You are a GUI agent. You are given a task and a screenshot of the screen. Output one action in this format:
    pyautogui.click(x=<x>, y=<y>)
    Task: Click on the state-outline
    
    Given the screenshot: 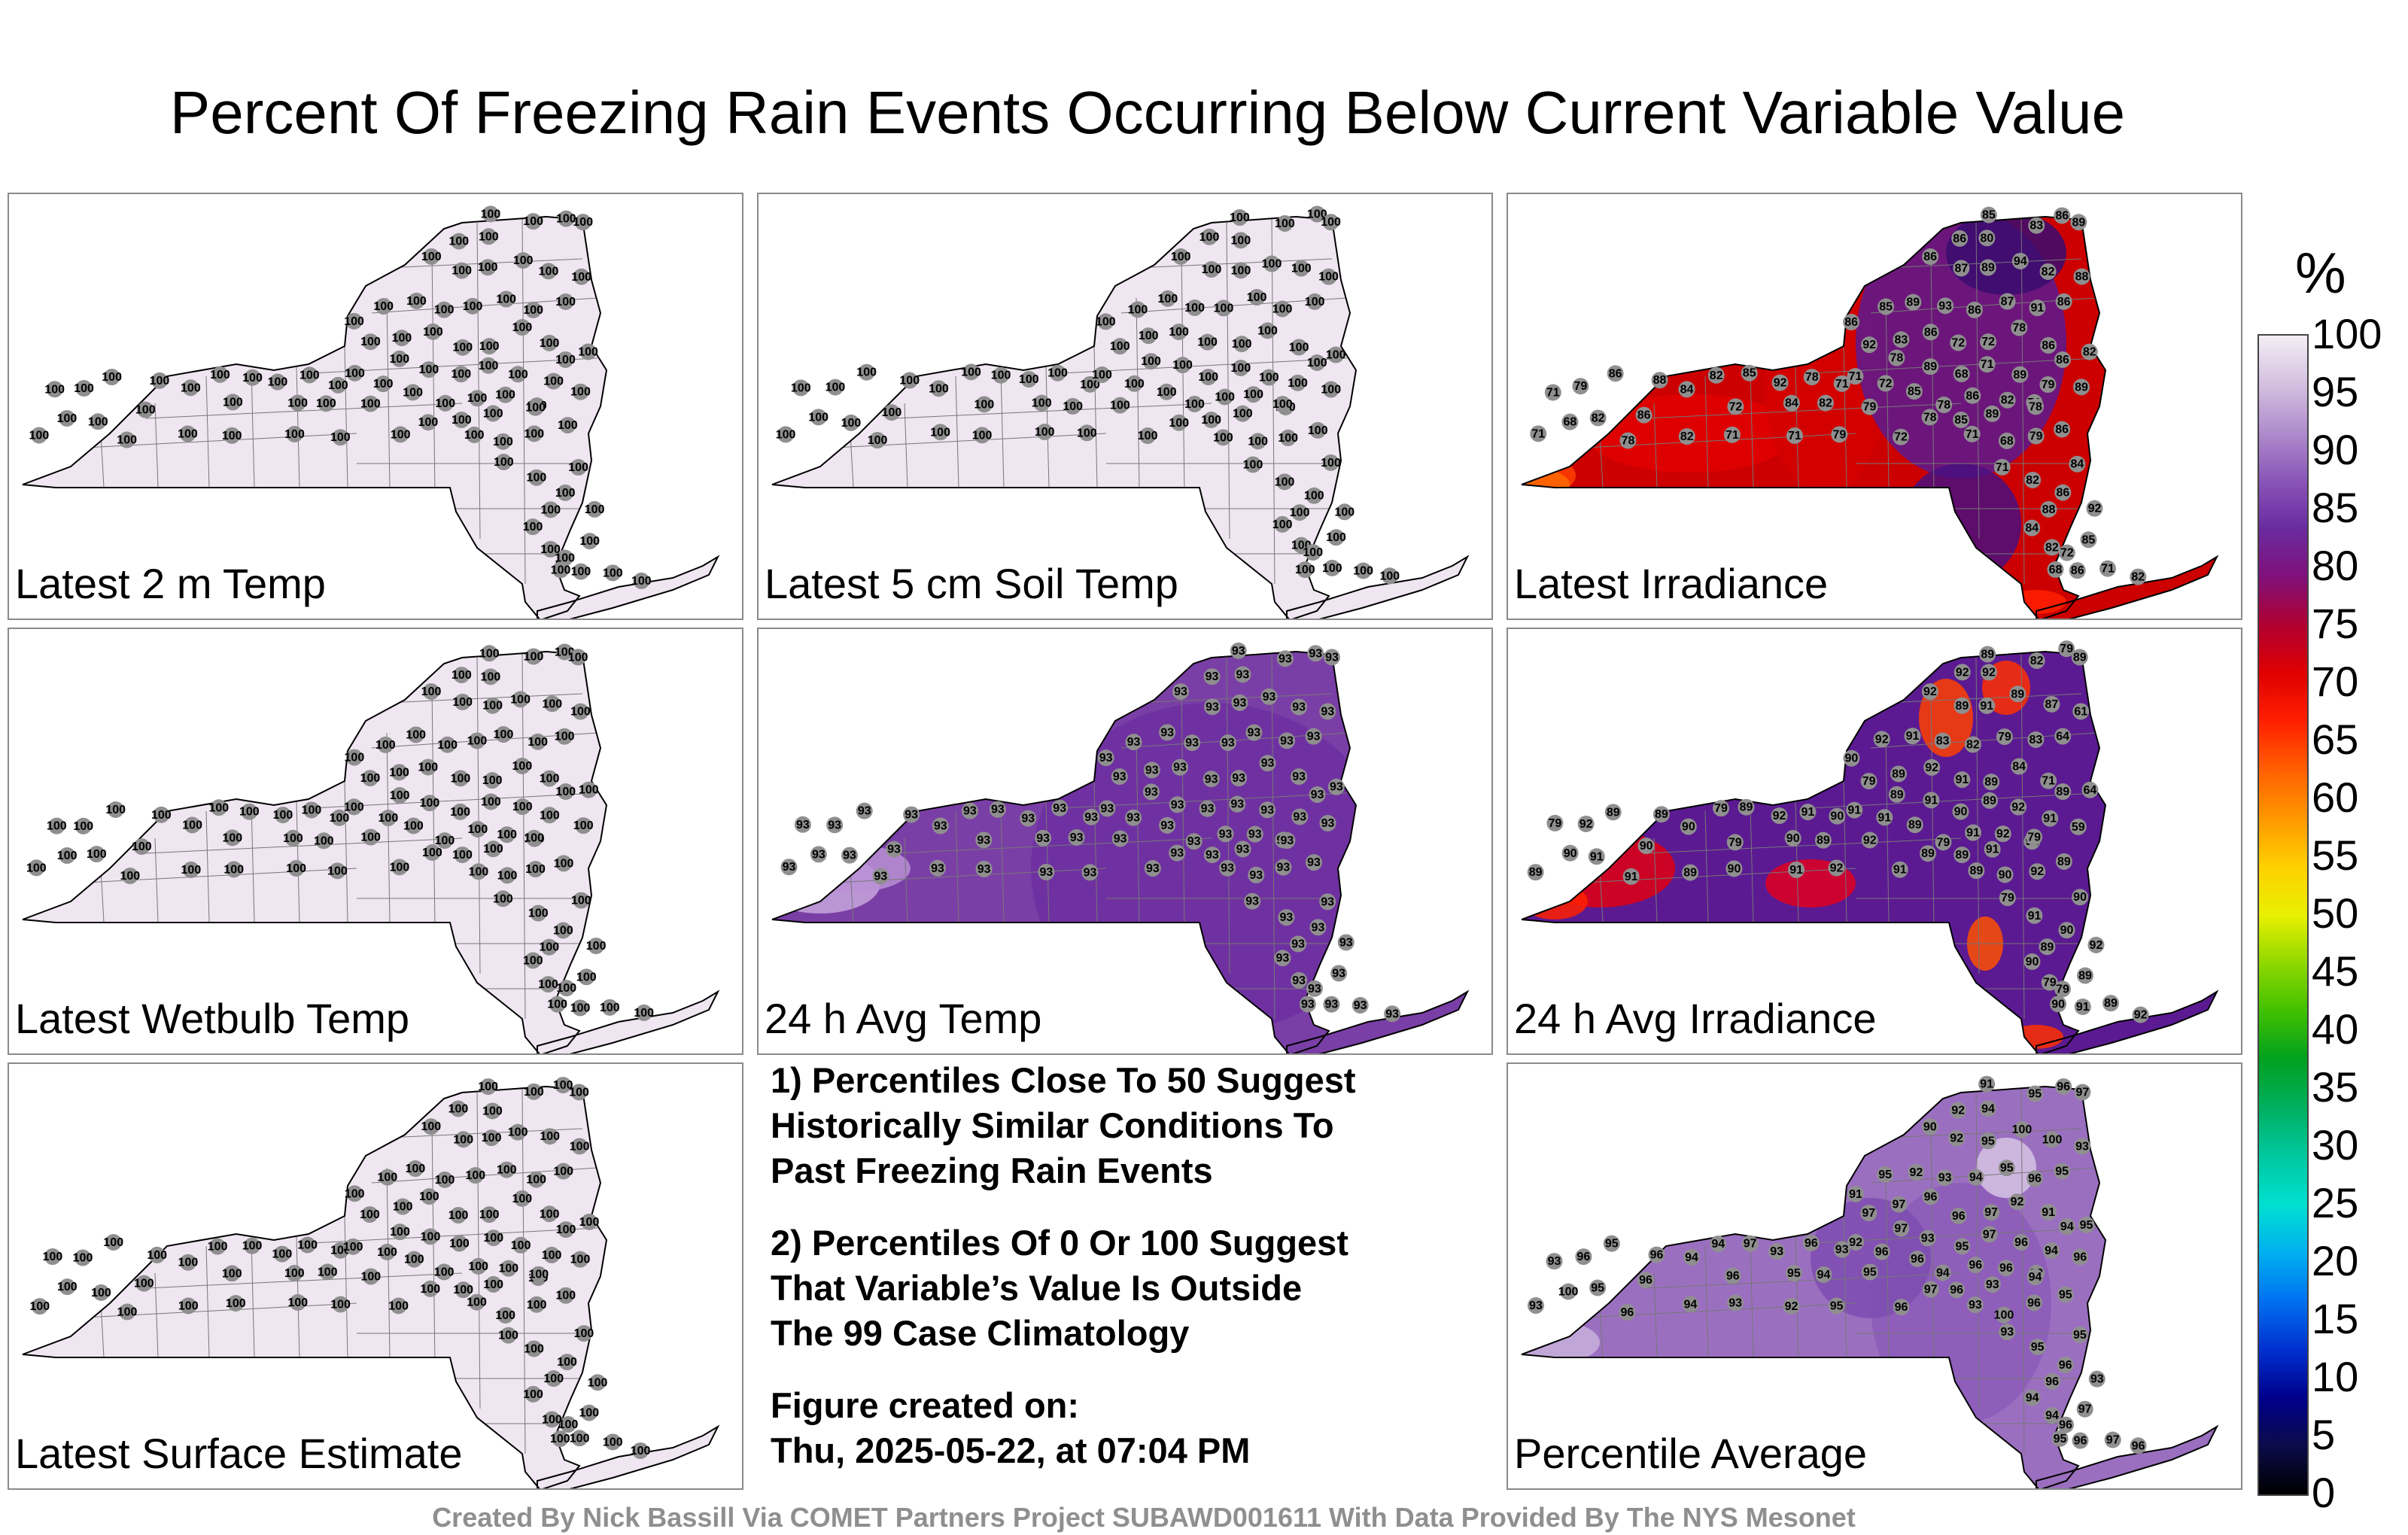 What is the action you would take?
    pyautogui.click(x=315, y=851)
    